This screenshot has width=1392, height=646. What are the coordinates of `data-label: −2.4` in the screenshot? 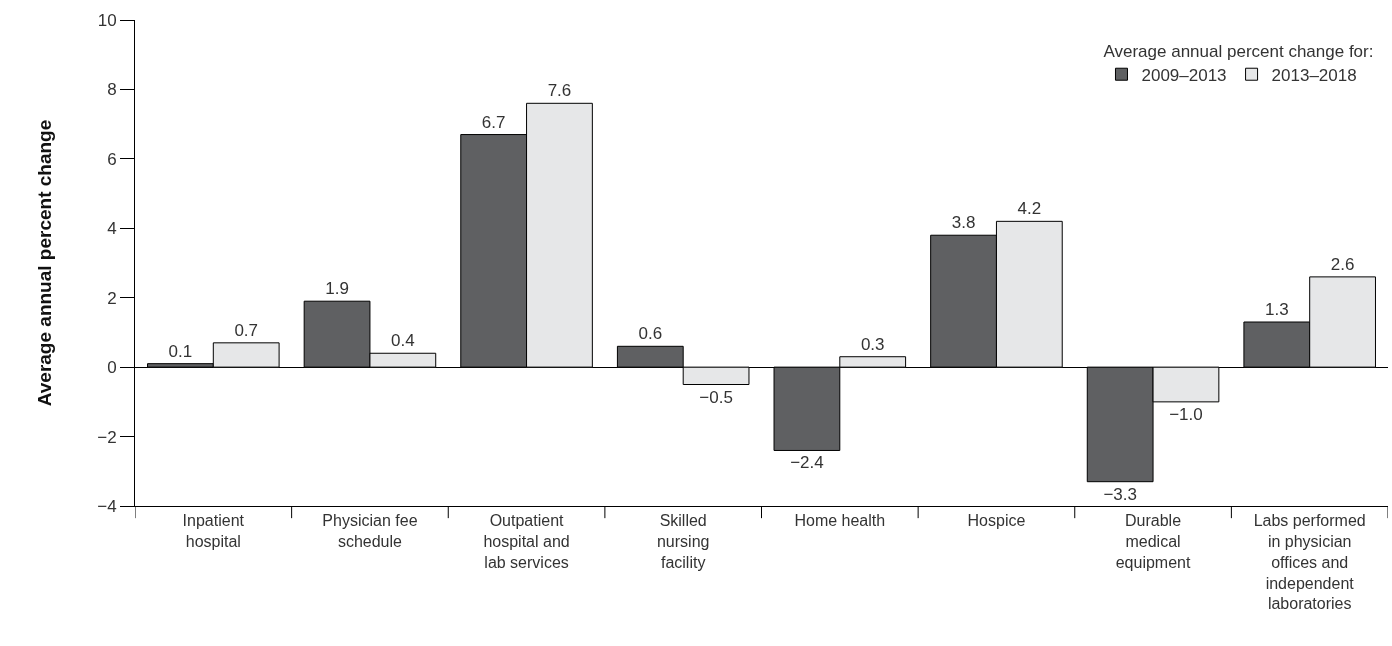 It's located at (807, 463).